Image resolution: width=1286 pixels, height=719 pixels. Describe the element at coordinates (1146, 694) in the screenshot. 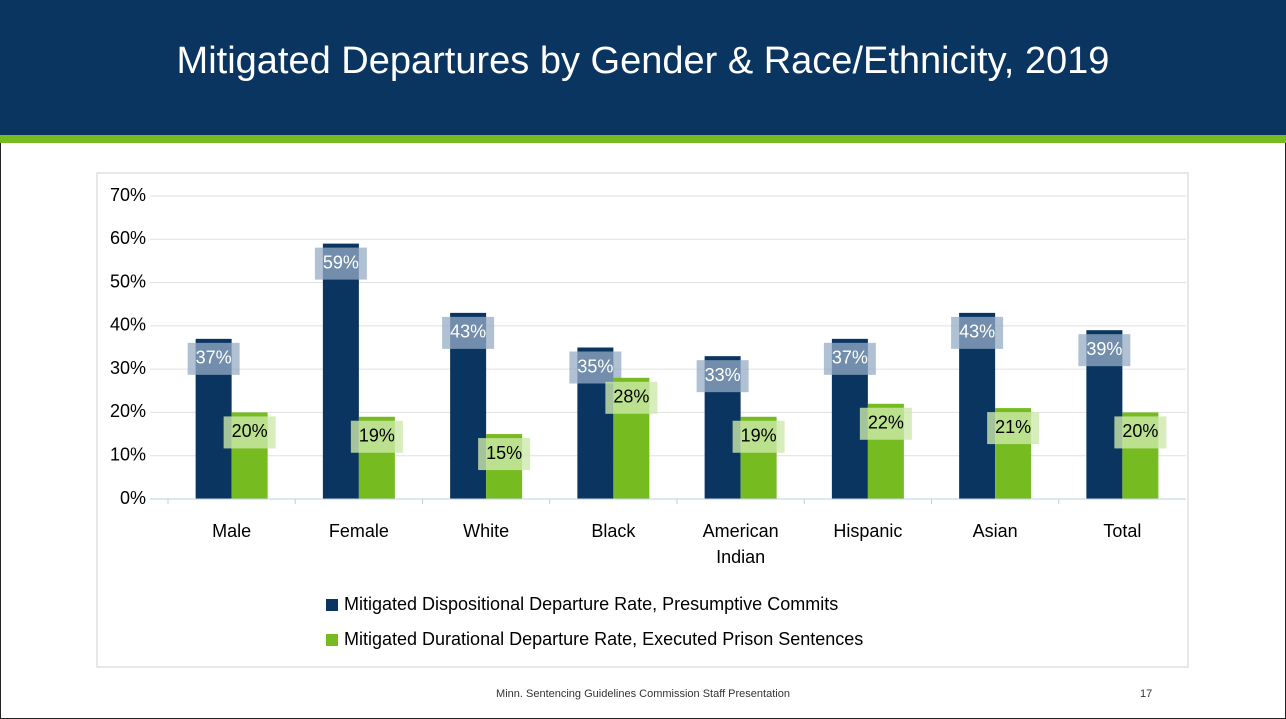

I see `page-number: 17` at that location.